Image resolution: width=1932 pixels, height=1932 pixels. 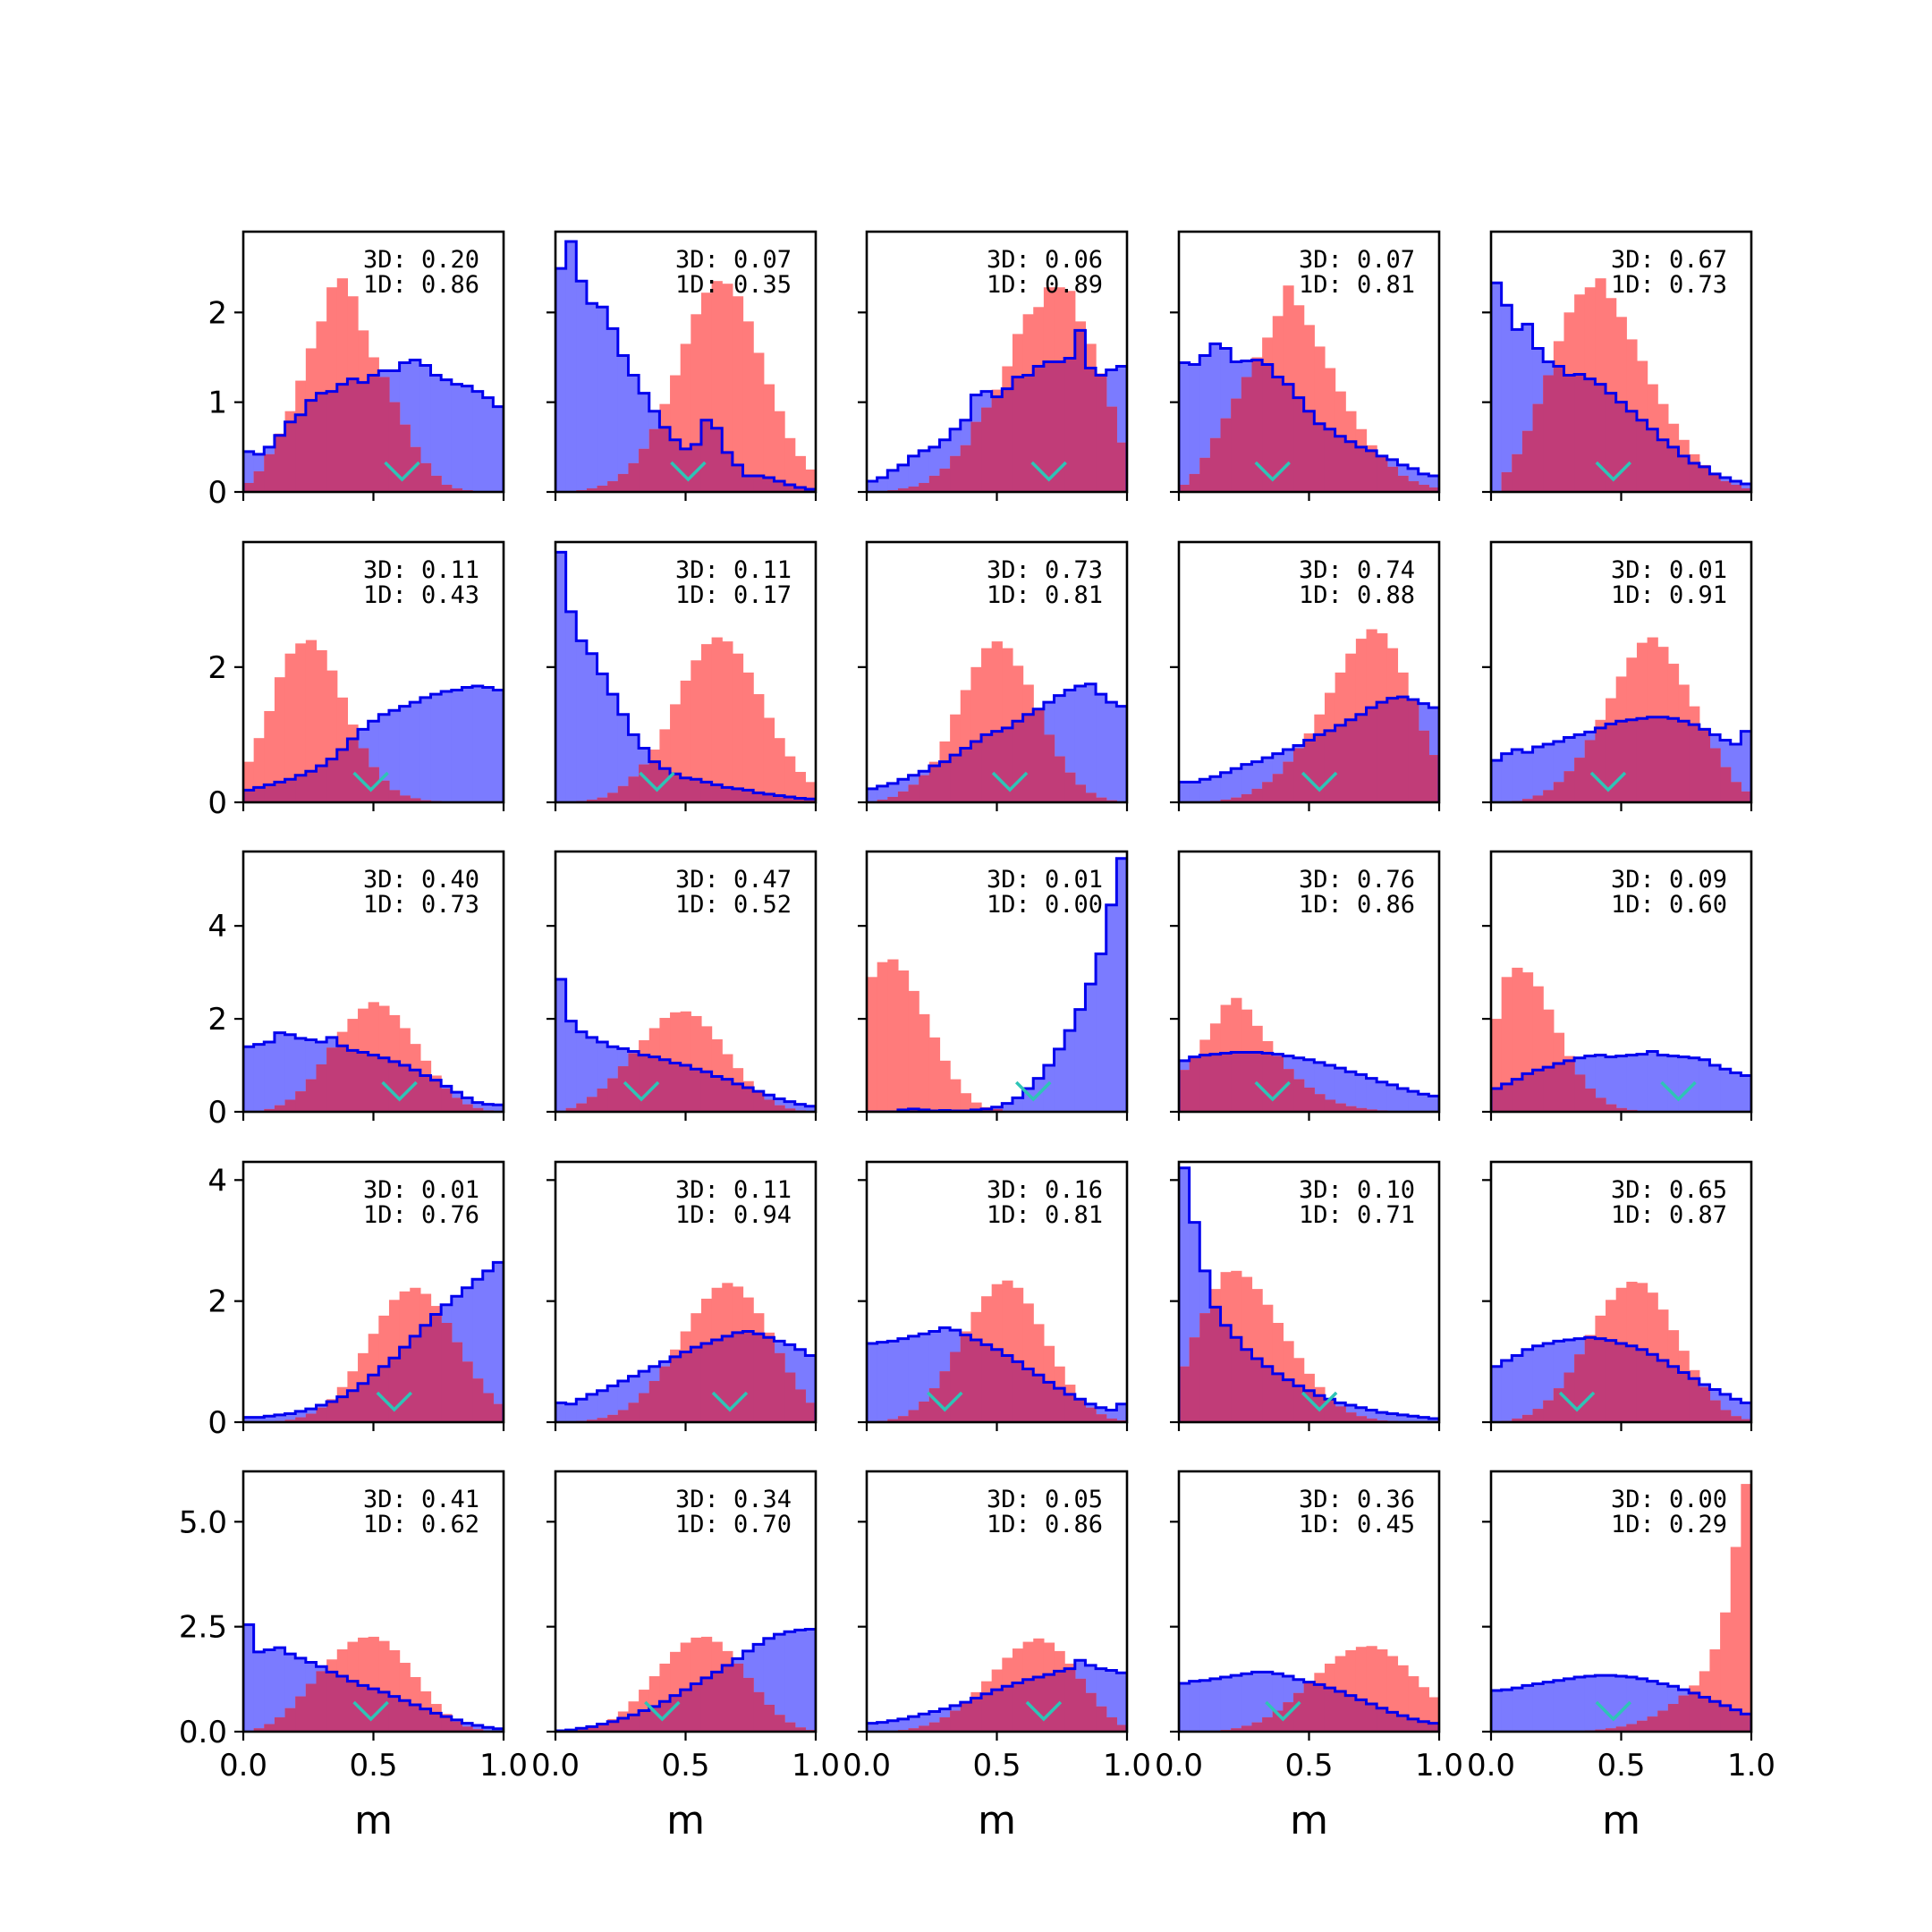 I want to click on label-1d: 1D: 0.73, so click(x=1669, y=285).